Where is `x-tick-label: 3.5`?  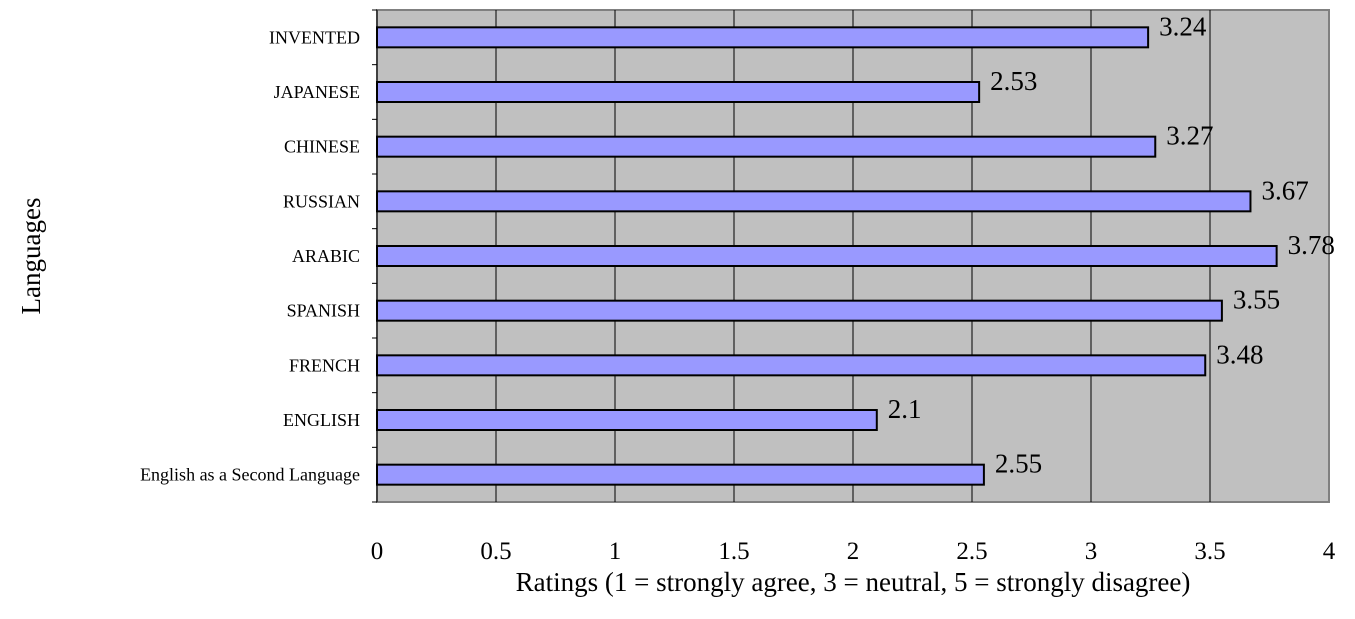
x-tick-label: 3.5 is located at coordinates (1209, 551).